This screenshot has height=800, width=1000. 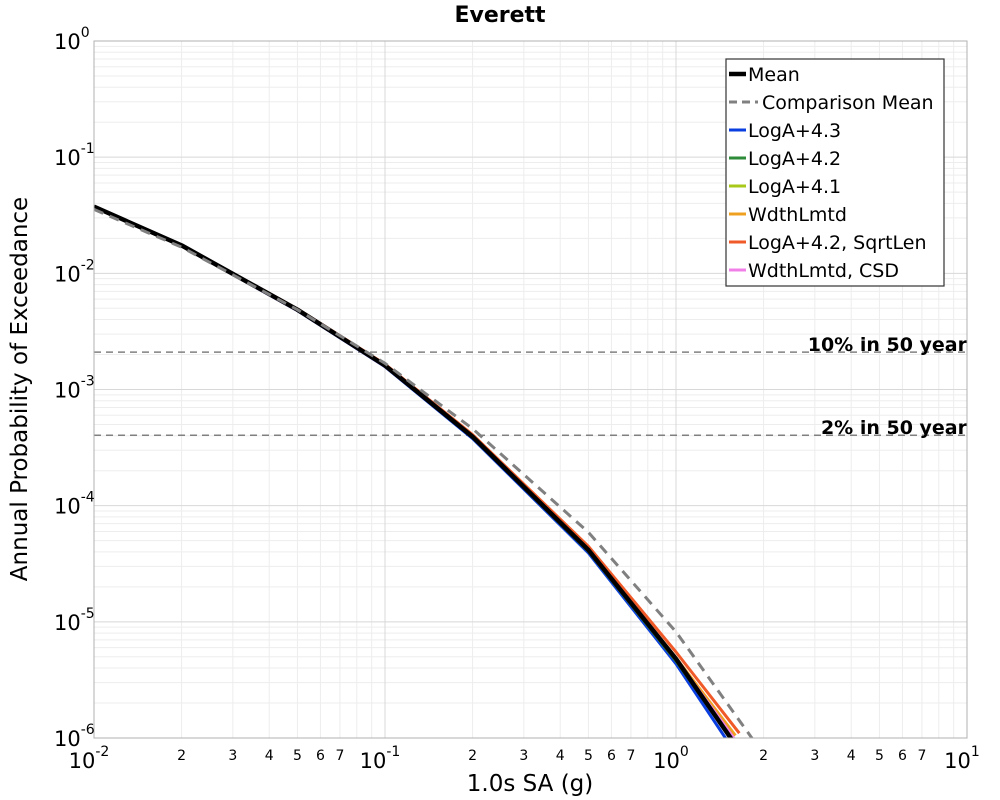 I want to click on y-tick-exponent: -5, so click(x=88, y=614).